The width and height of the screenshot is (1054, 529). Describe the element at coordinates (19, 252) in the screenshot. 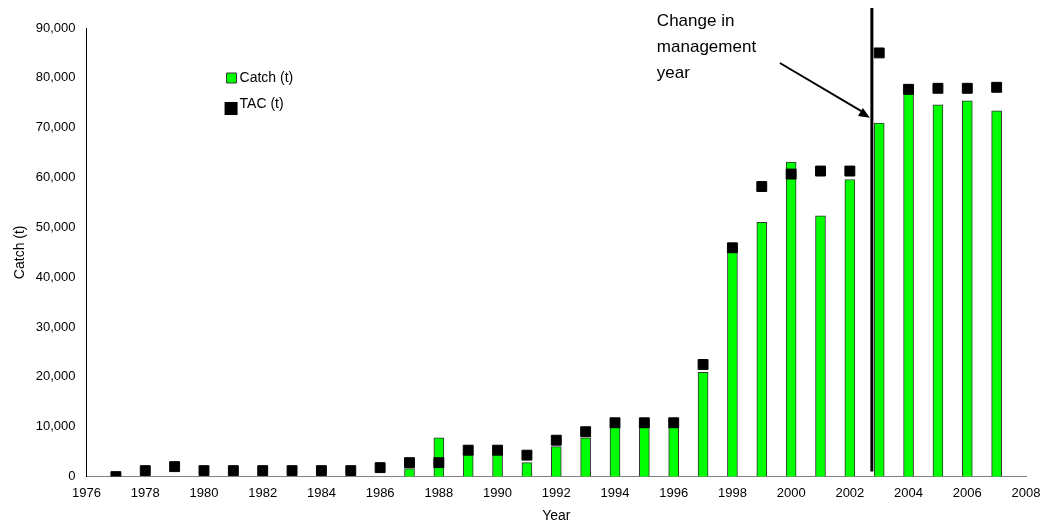

I see `y-axis-title: Catch (t)` at that location.